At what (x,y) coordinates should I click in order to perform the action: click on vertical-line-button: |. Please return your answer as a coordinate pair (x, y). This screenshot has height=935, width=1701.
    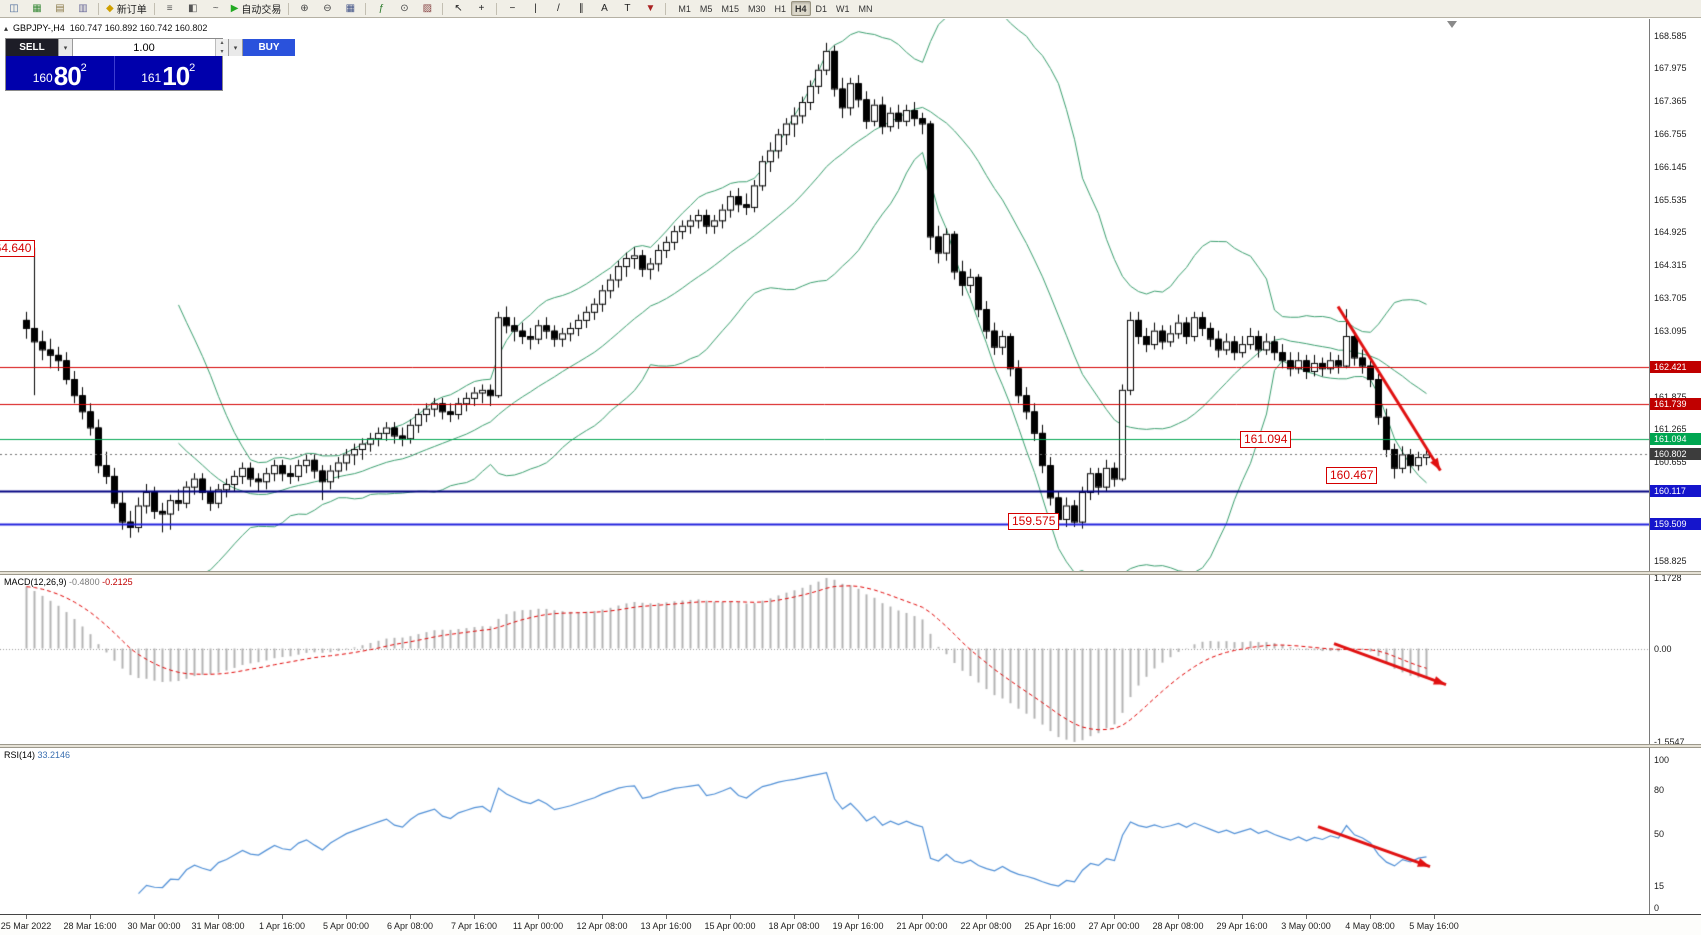
    Looking at the image, I should click on (535, 8).